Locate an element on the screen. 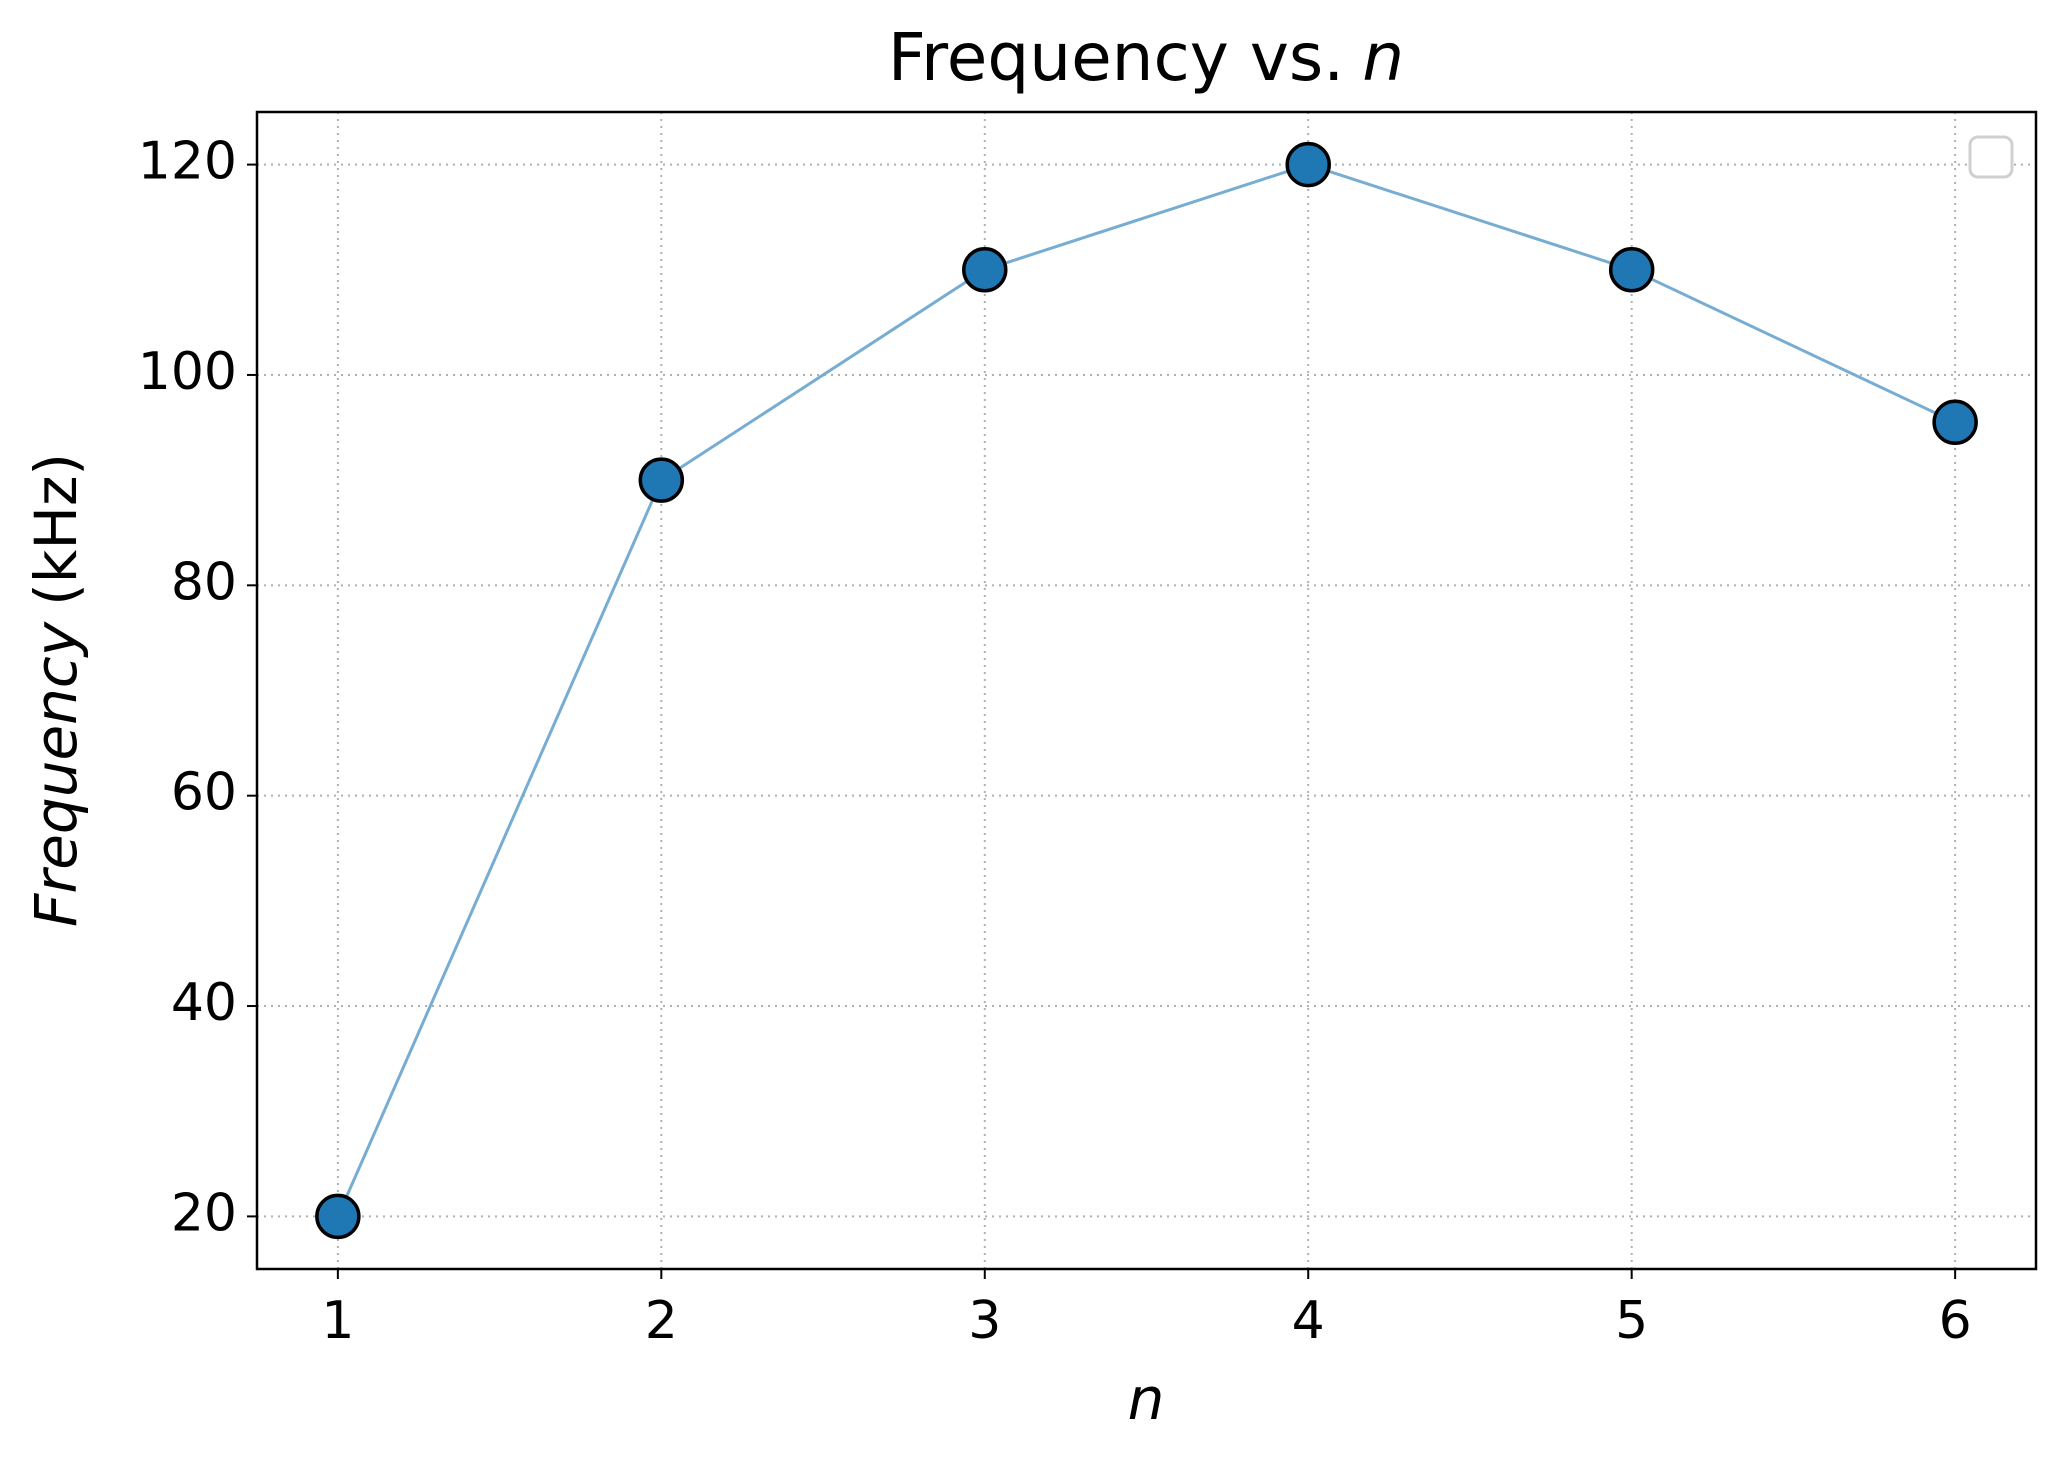  title-text: Frequency vs. is located at coordinates (1116, 57).